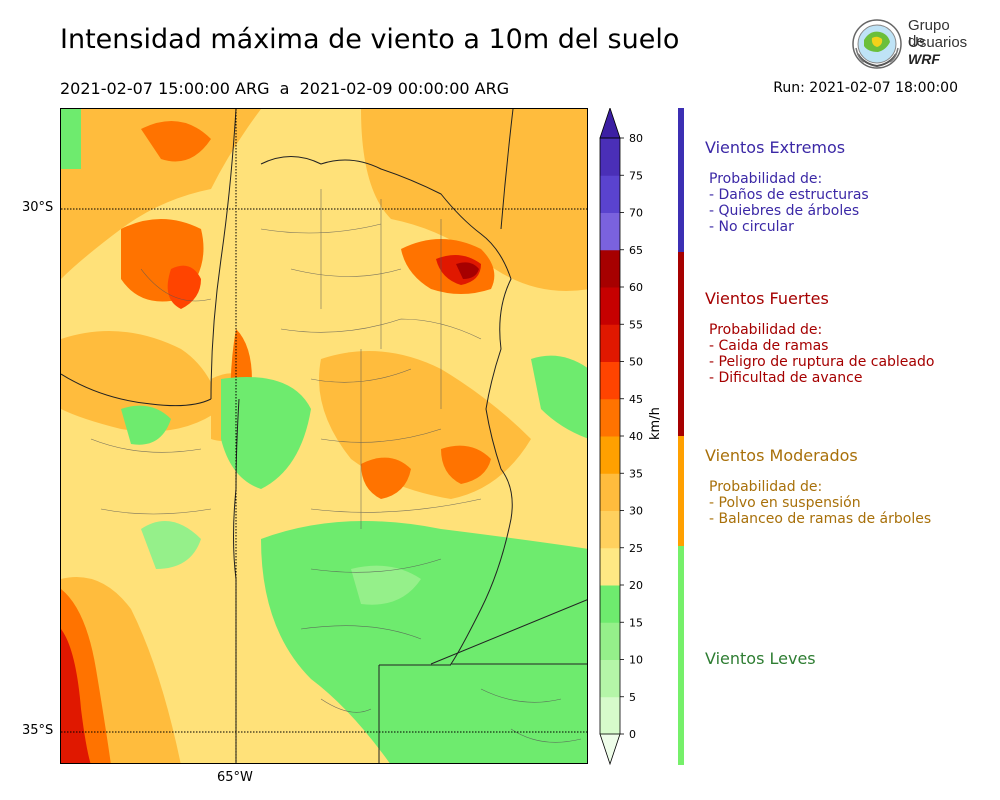 Image resolution: width=1000 pixels, height=800 pixels. I want to click on colorbar-tick-label: 75, so click(636, 175).